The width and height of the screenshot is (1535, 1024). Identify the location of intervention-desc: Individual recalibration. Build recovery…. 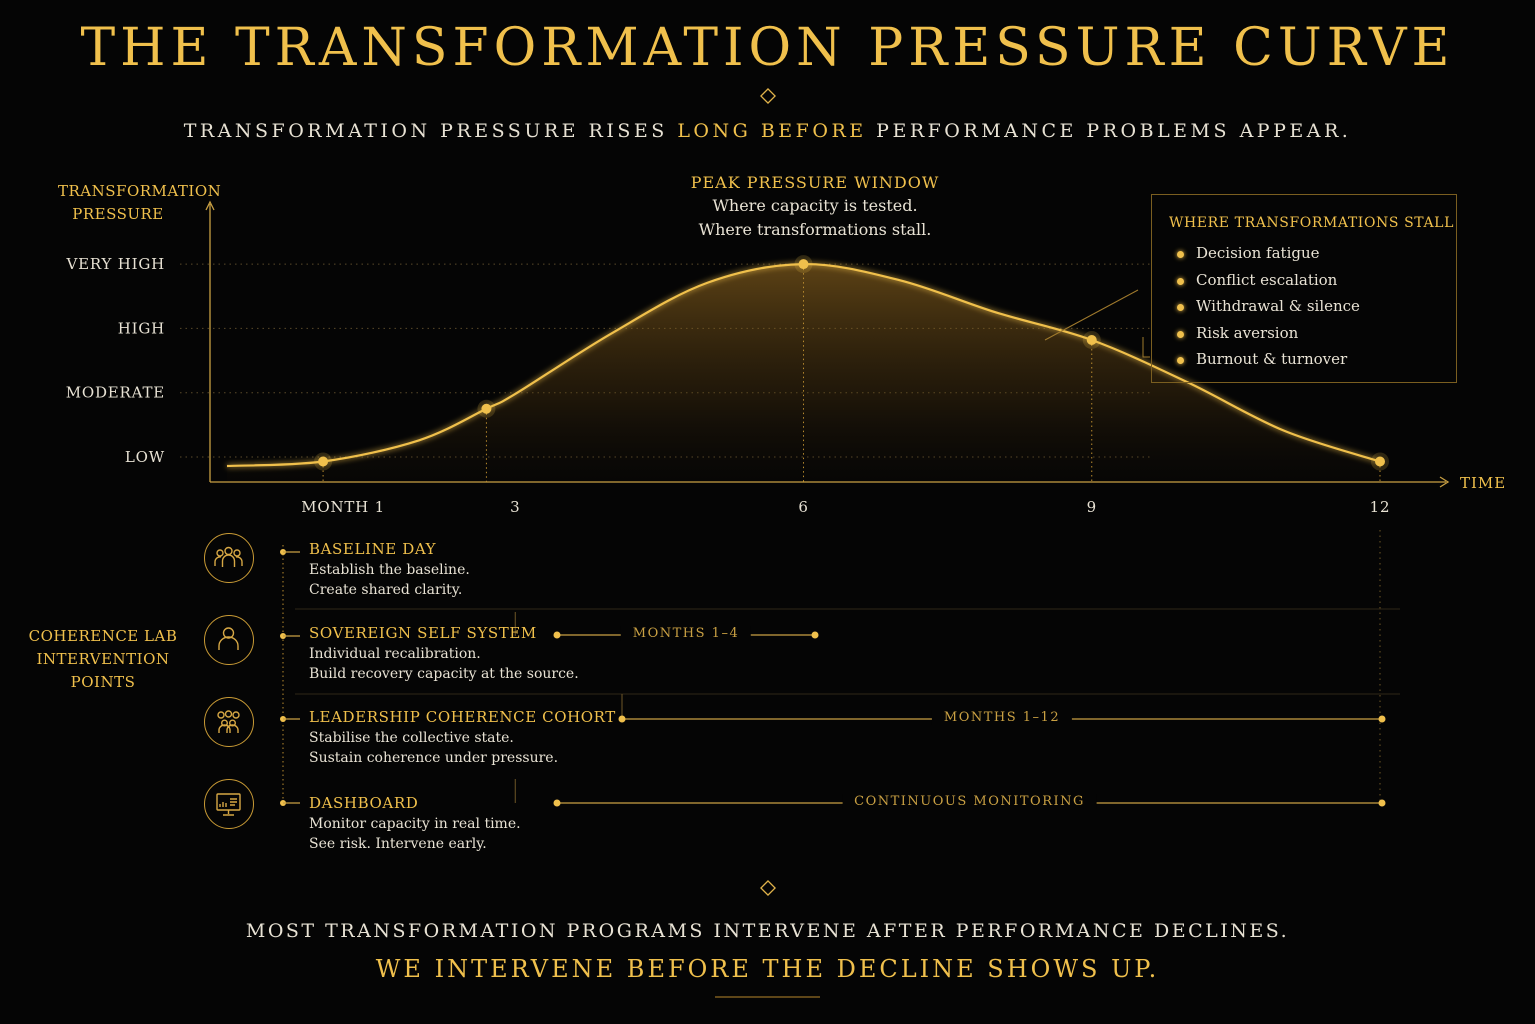
(444, 664).